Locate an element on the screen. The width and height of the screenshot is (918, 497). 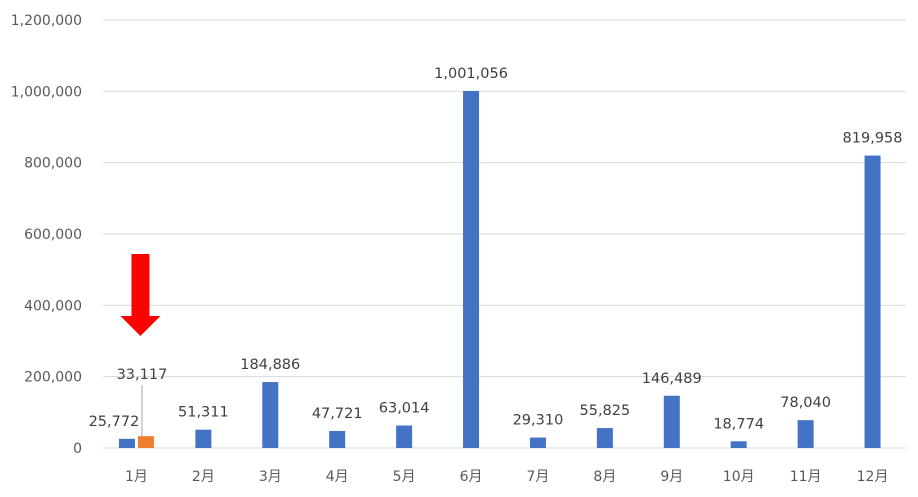
data-label: 55,825 is located at coordinates (605, 411).